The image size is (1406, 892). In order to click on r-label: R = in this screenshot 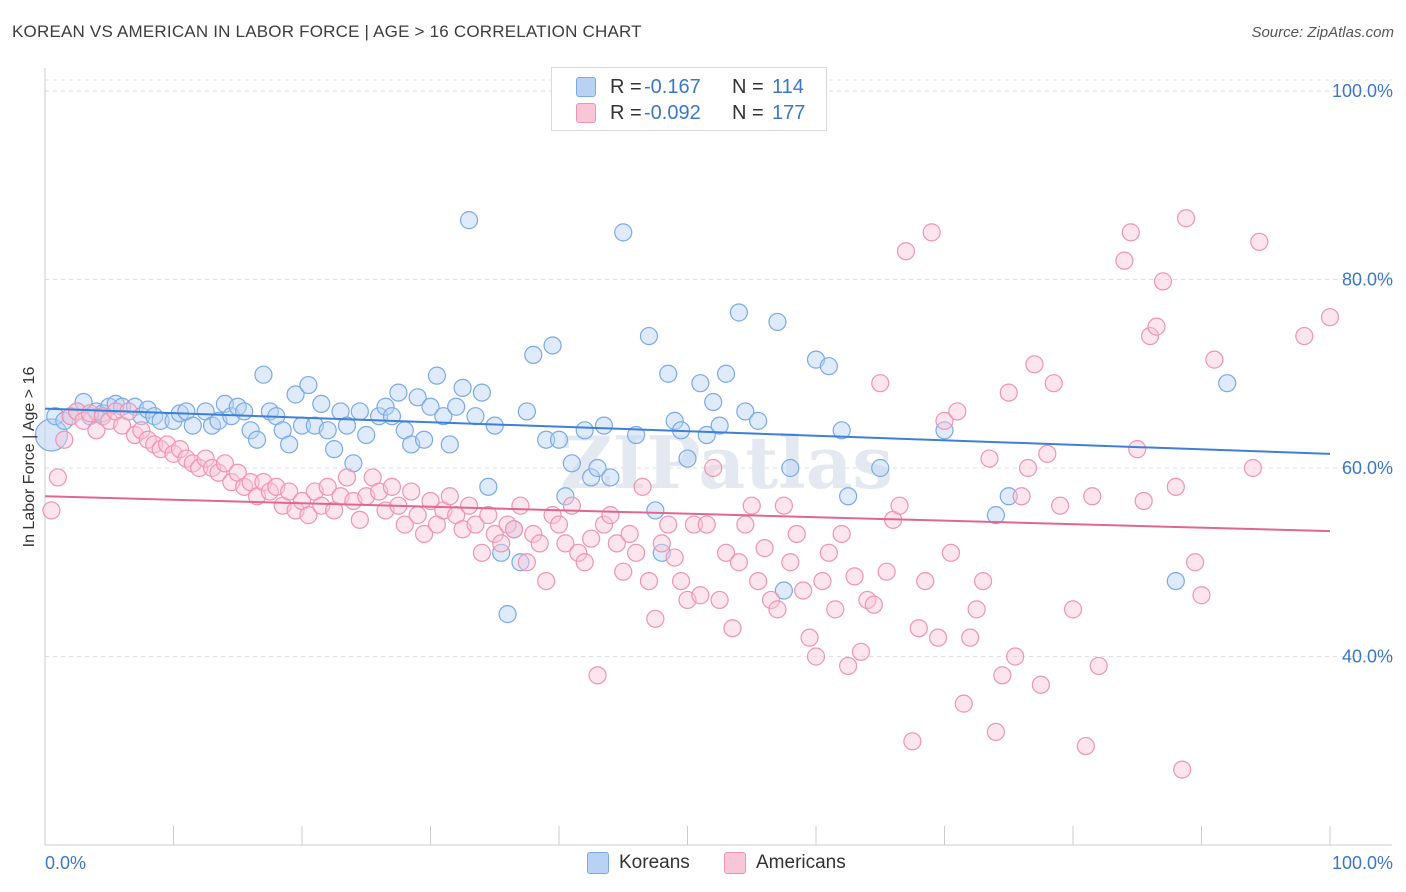, I will do `click(626, 113)`.